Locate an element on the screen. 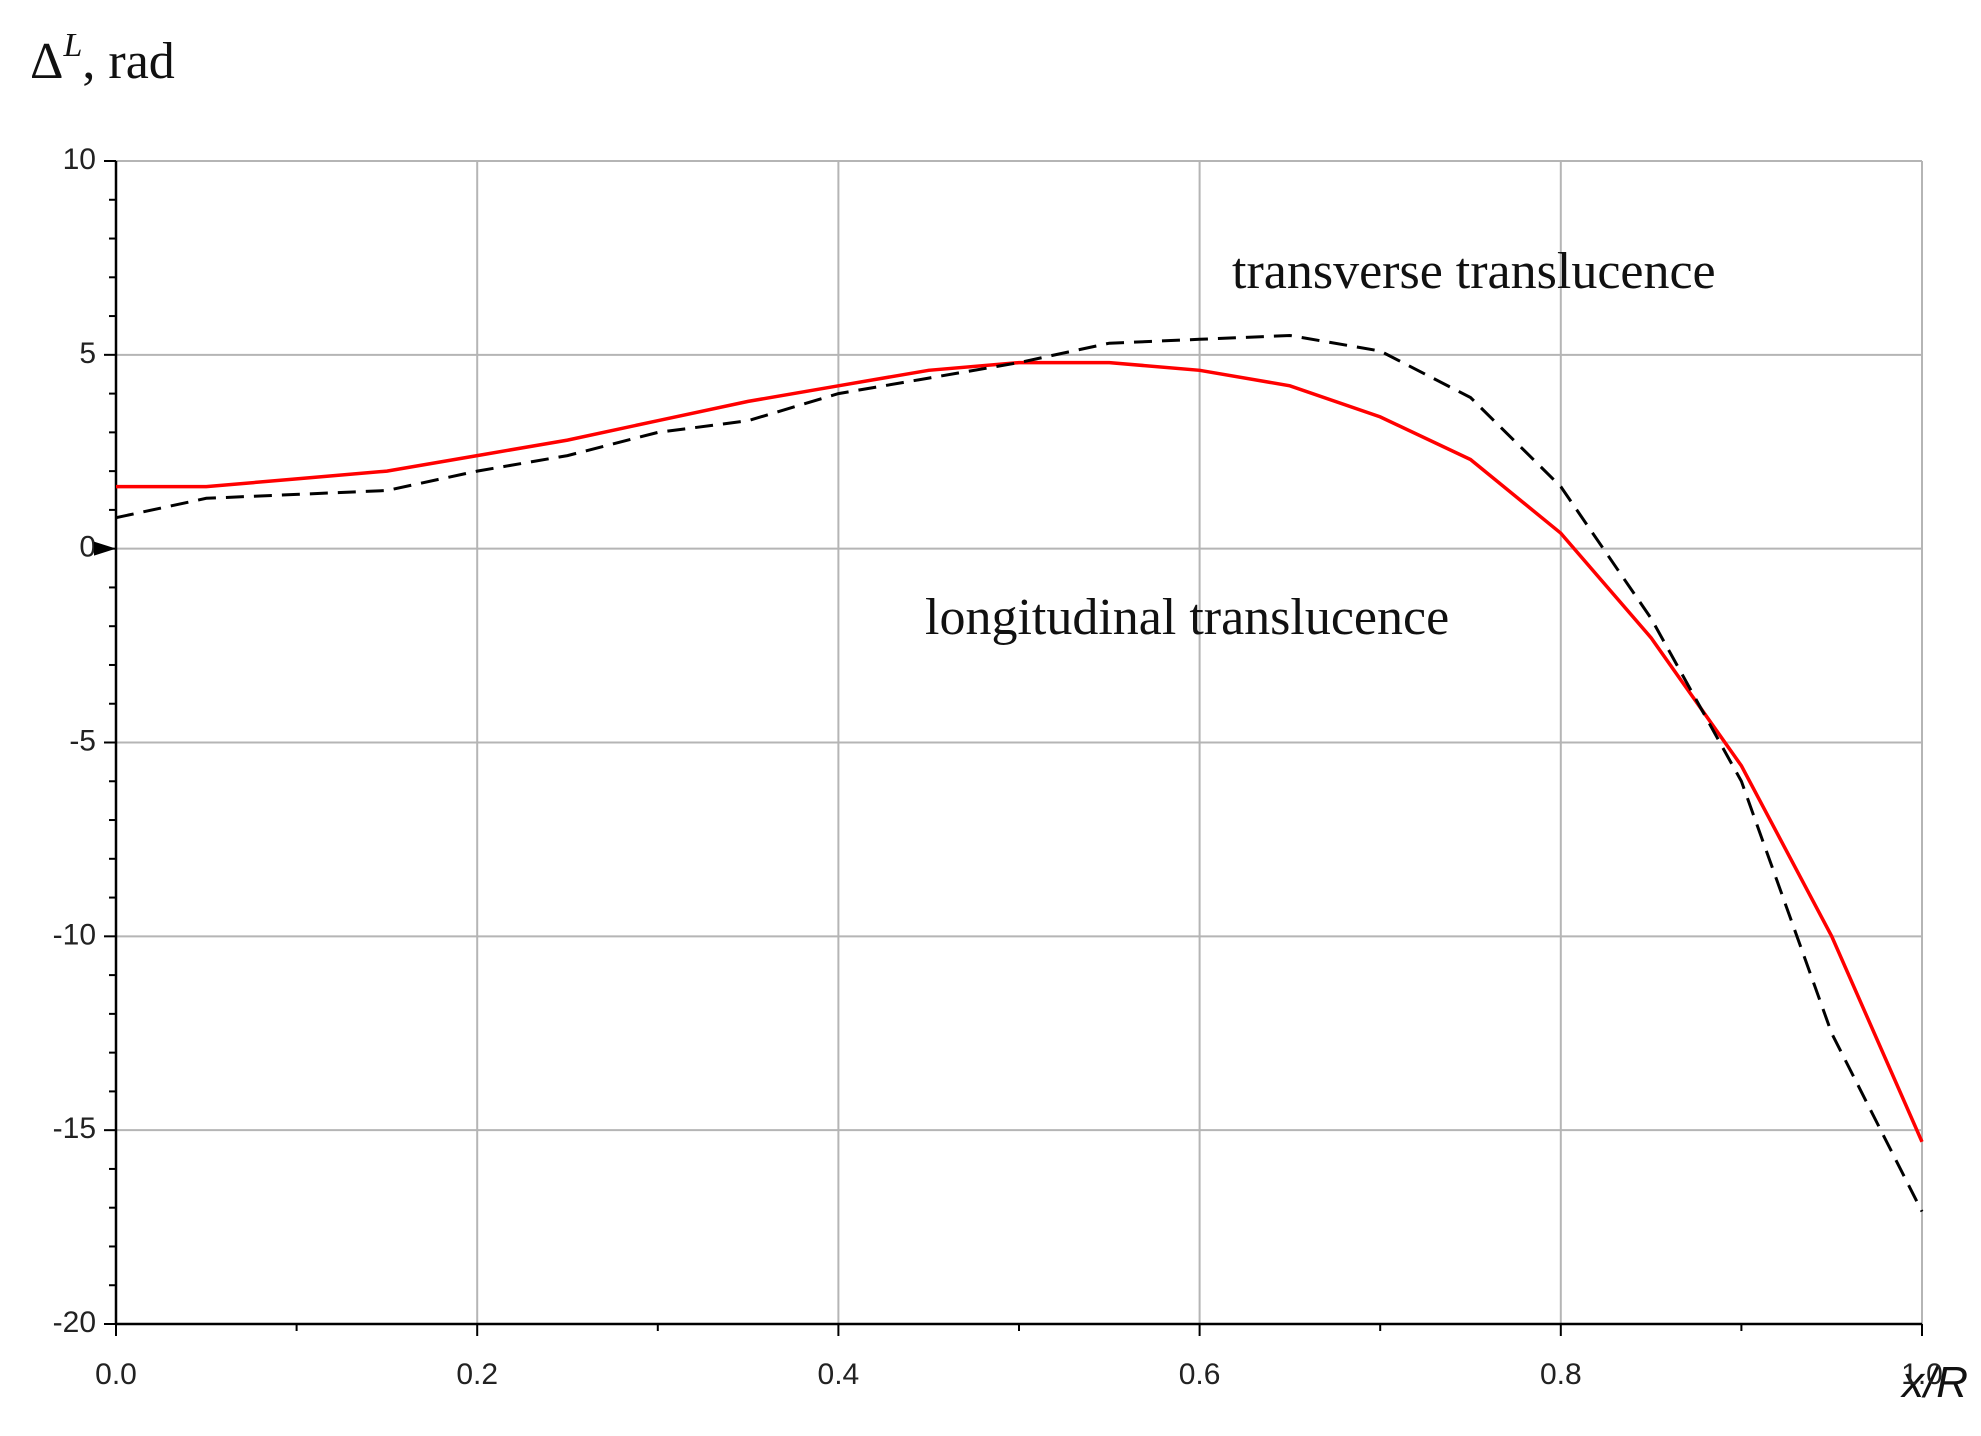 The width and height of the screenshot is (1981, 1436). x-tick-label: 0.2 is located at coordinates (477, 1374).